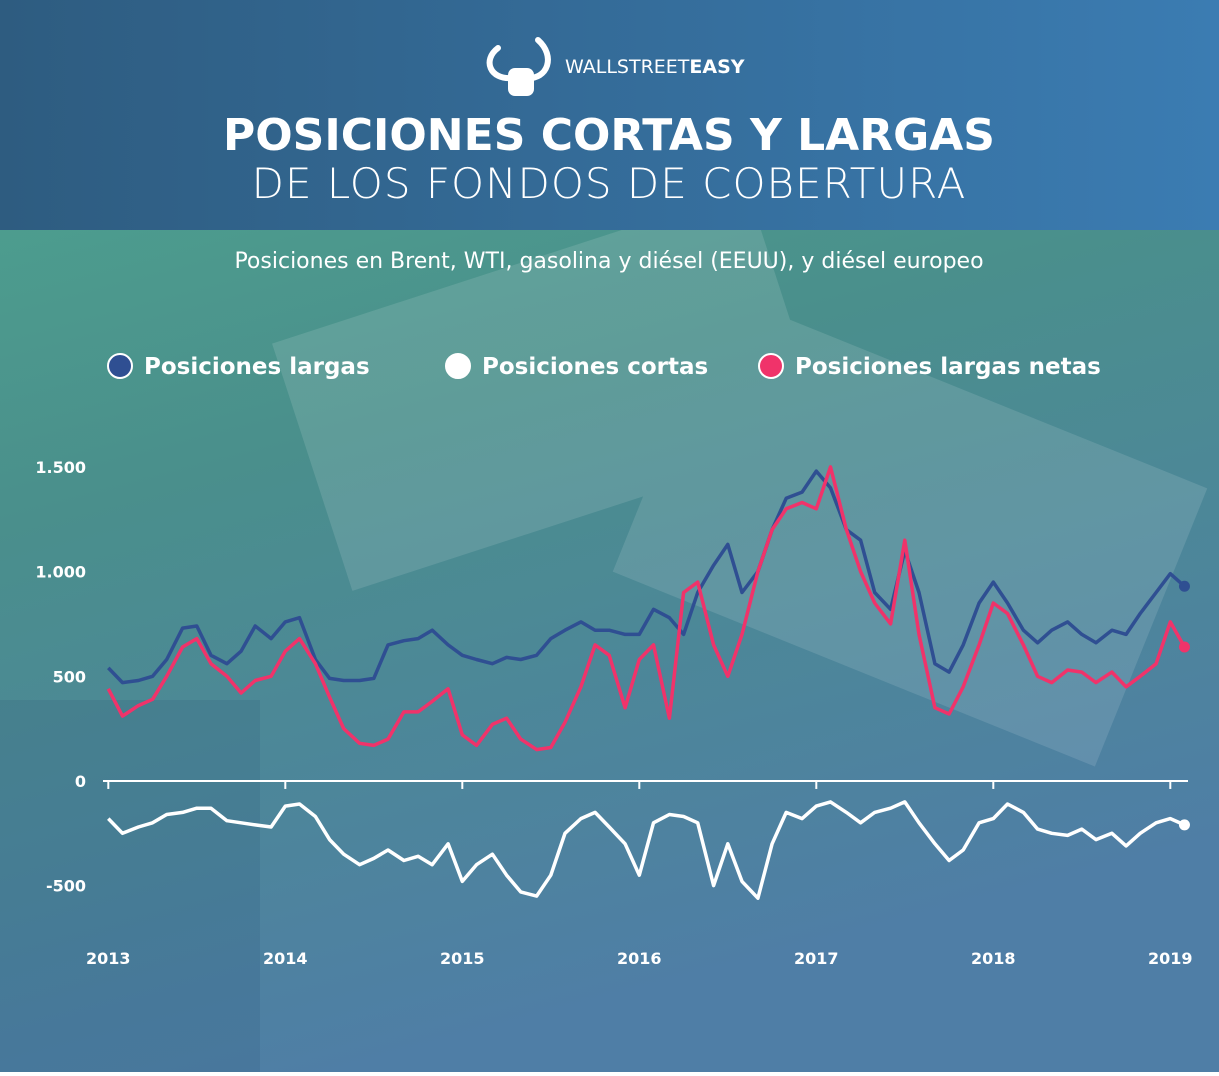 The image size is (1219, 1076). What do you see at coordinates (257, 367) in the screenshot?
I see `legend-label: Posiciones largas` at bounding box center [257, 367].